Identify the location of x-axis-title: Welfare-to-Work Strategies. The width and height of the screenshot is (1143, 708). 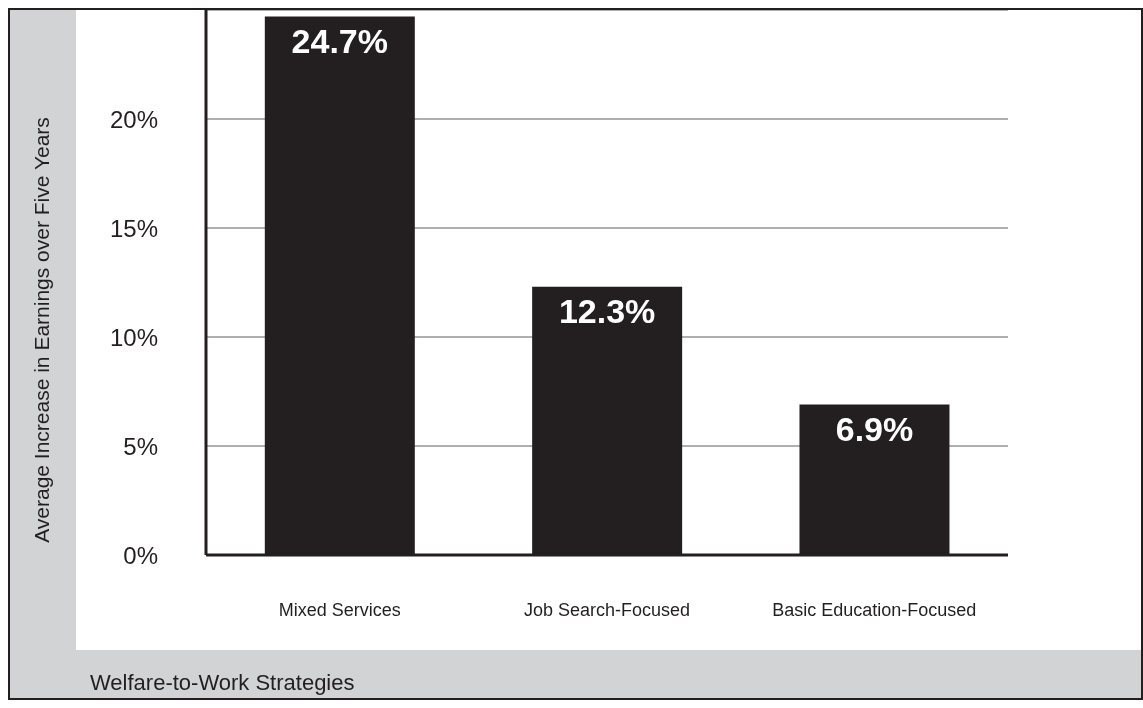
(222, 683).